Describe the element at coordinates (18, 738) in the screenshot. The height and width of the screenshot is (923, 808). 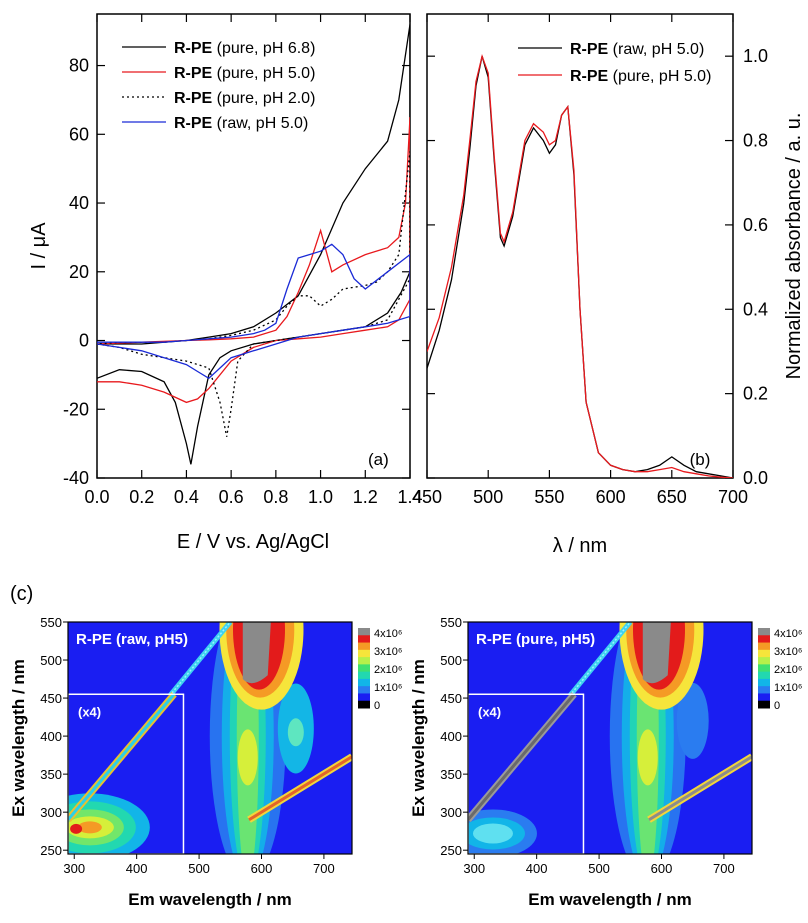
I see `heatmap-ylabel: Ex wavelength / nm` at that location.